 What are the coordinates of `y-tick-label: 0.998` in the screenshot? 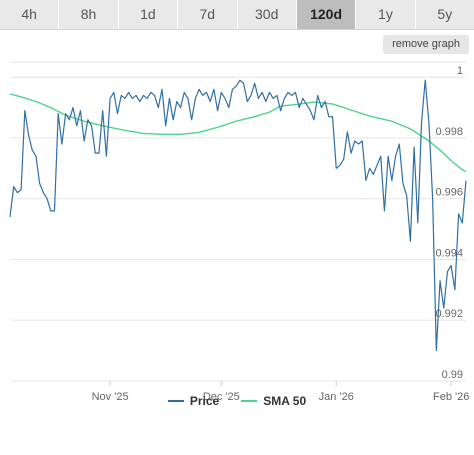 It's located at (449, 132).